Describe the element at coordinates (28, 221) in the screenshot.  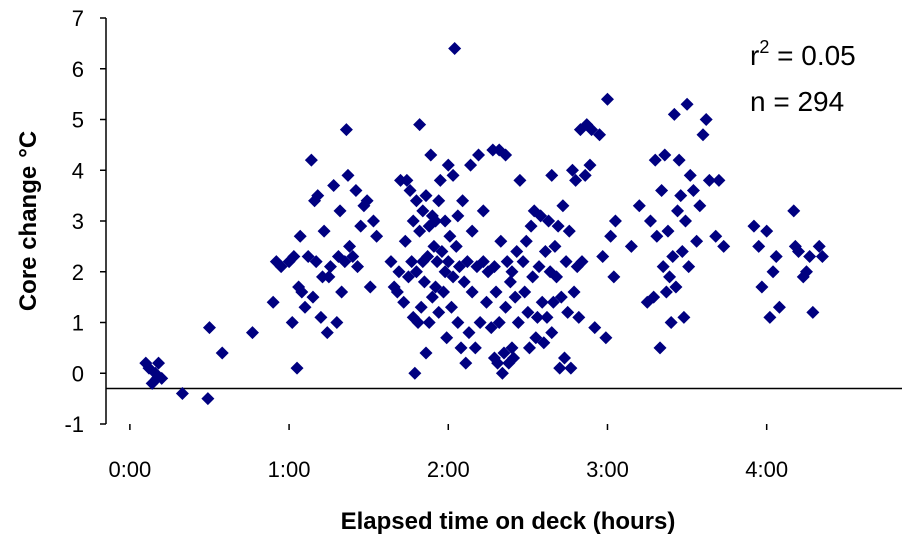
I see `y-axis-title: Core change °C` at that location.